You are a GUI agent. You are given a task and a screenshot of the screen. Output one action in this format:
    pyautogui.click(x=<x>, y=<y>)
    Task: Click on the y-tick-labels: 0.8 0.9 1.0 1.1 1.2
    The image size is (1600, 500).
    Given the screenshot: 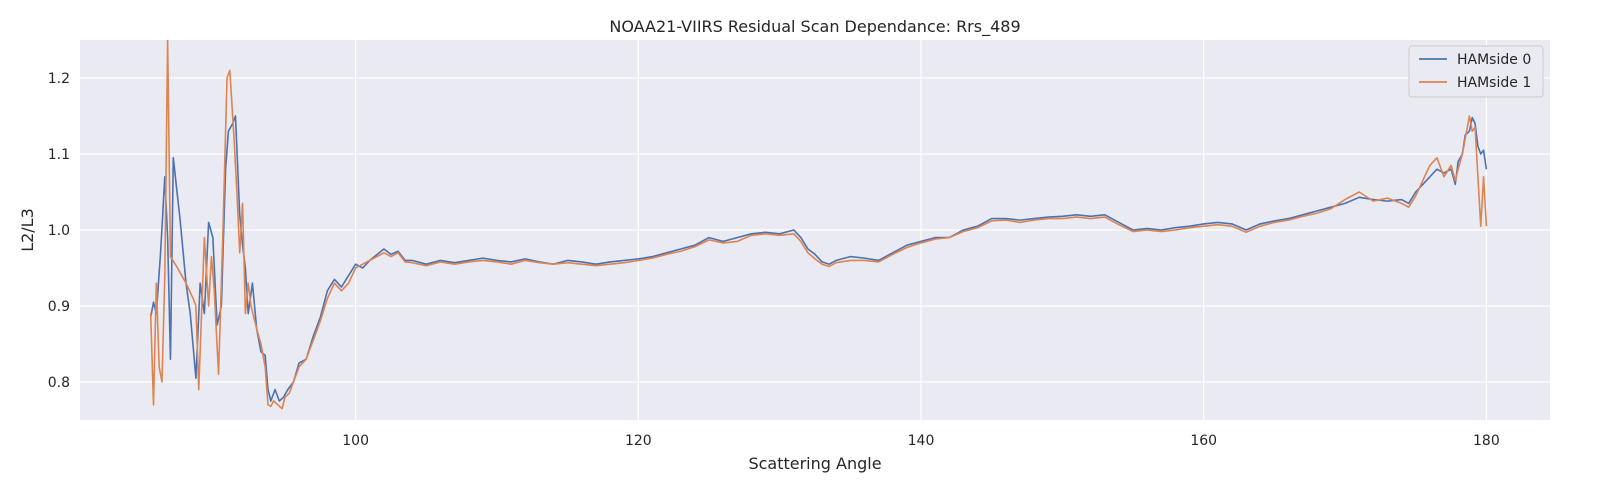 What is the action you would take?
    pyautogui.click(x=59, y=231)
    